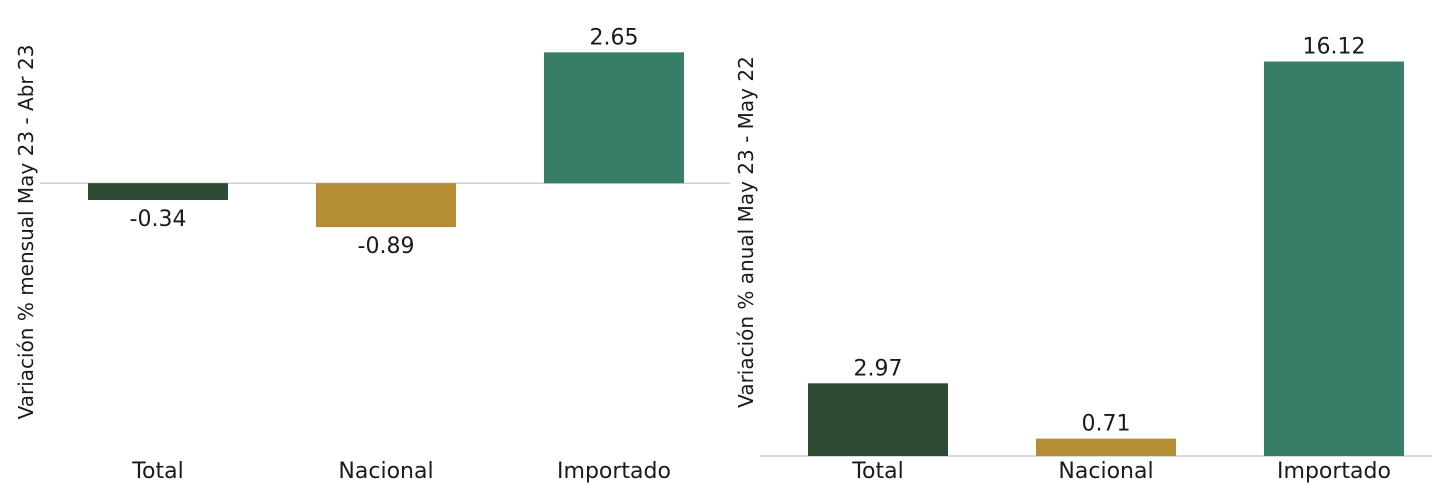 The image size is (1432, 488). I want to click on data-label: 2.97, so click(878, 368).